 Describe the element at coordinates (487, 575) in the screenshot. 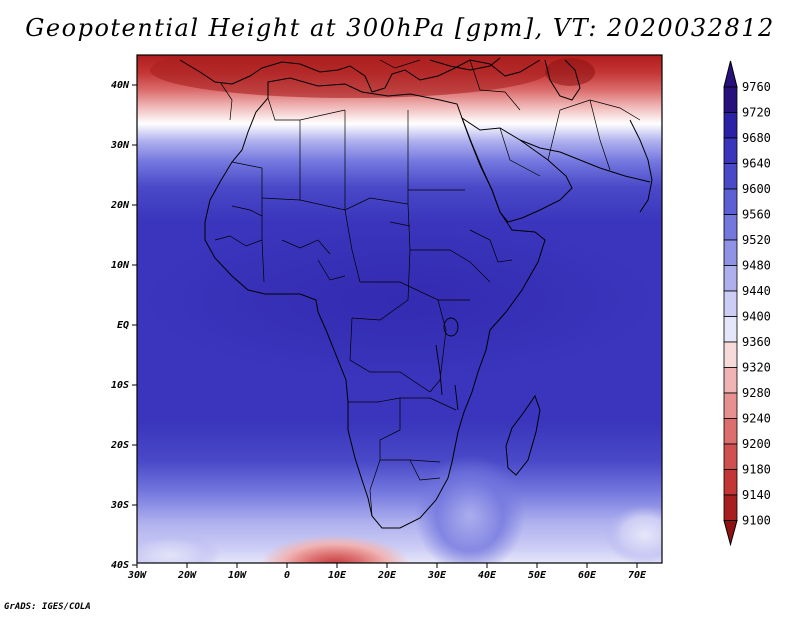

I see `lon-tick-label: 40E` at that location.